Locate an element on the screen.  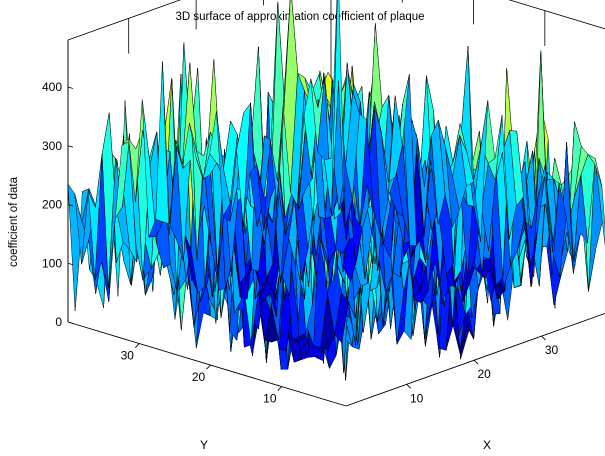
x-axis-line is located at coordinates (475, 359).